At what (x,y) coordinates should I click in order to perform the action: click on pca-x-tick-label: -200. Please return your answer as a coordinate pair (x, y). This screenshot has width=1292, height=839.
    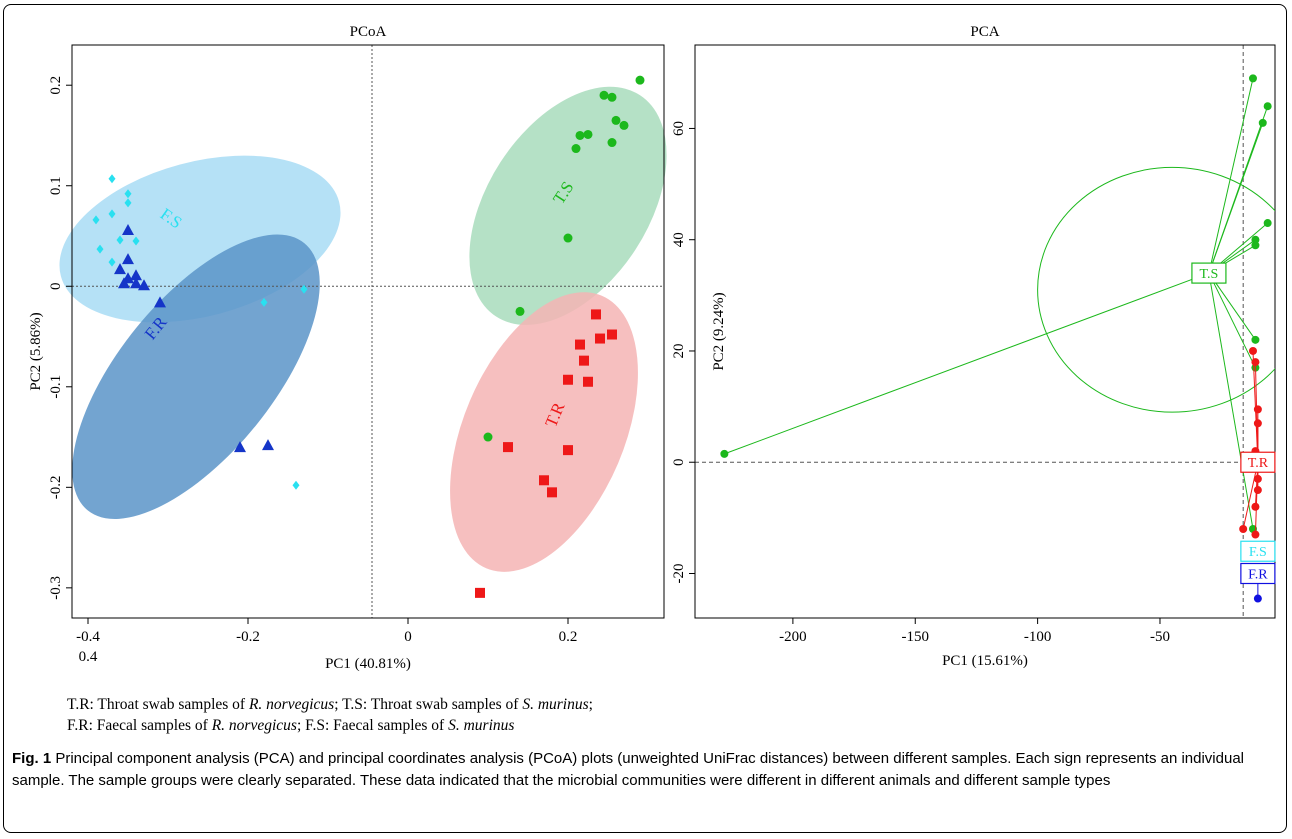
    Looking at the image, I should click on (793, 637).